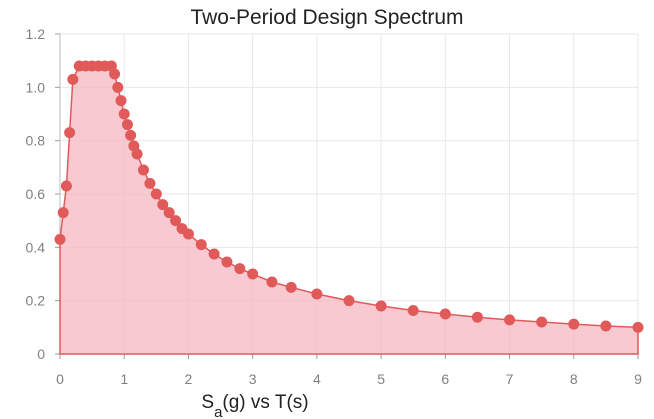 The height and width of the screenshot is (419, 654). What do you see at coordinates (36, 34) in the screenshot?
I see `y-tick-label: 1.2` at bounding box center [36, 34].